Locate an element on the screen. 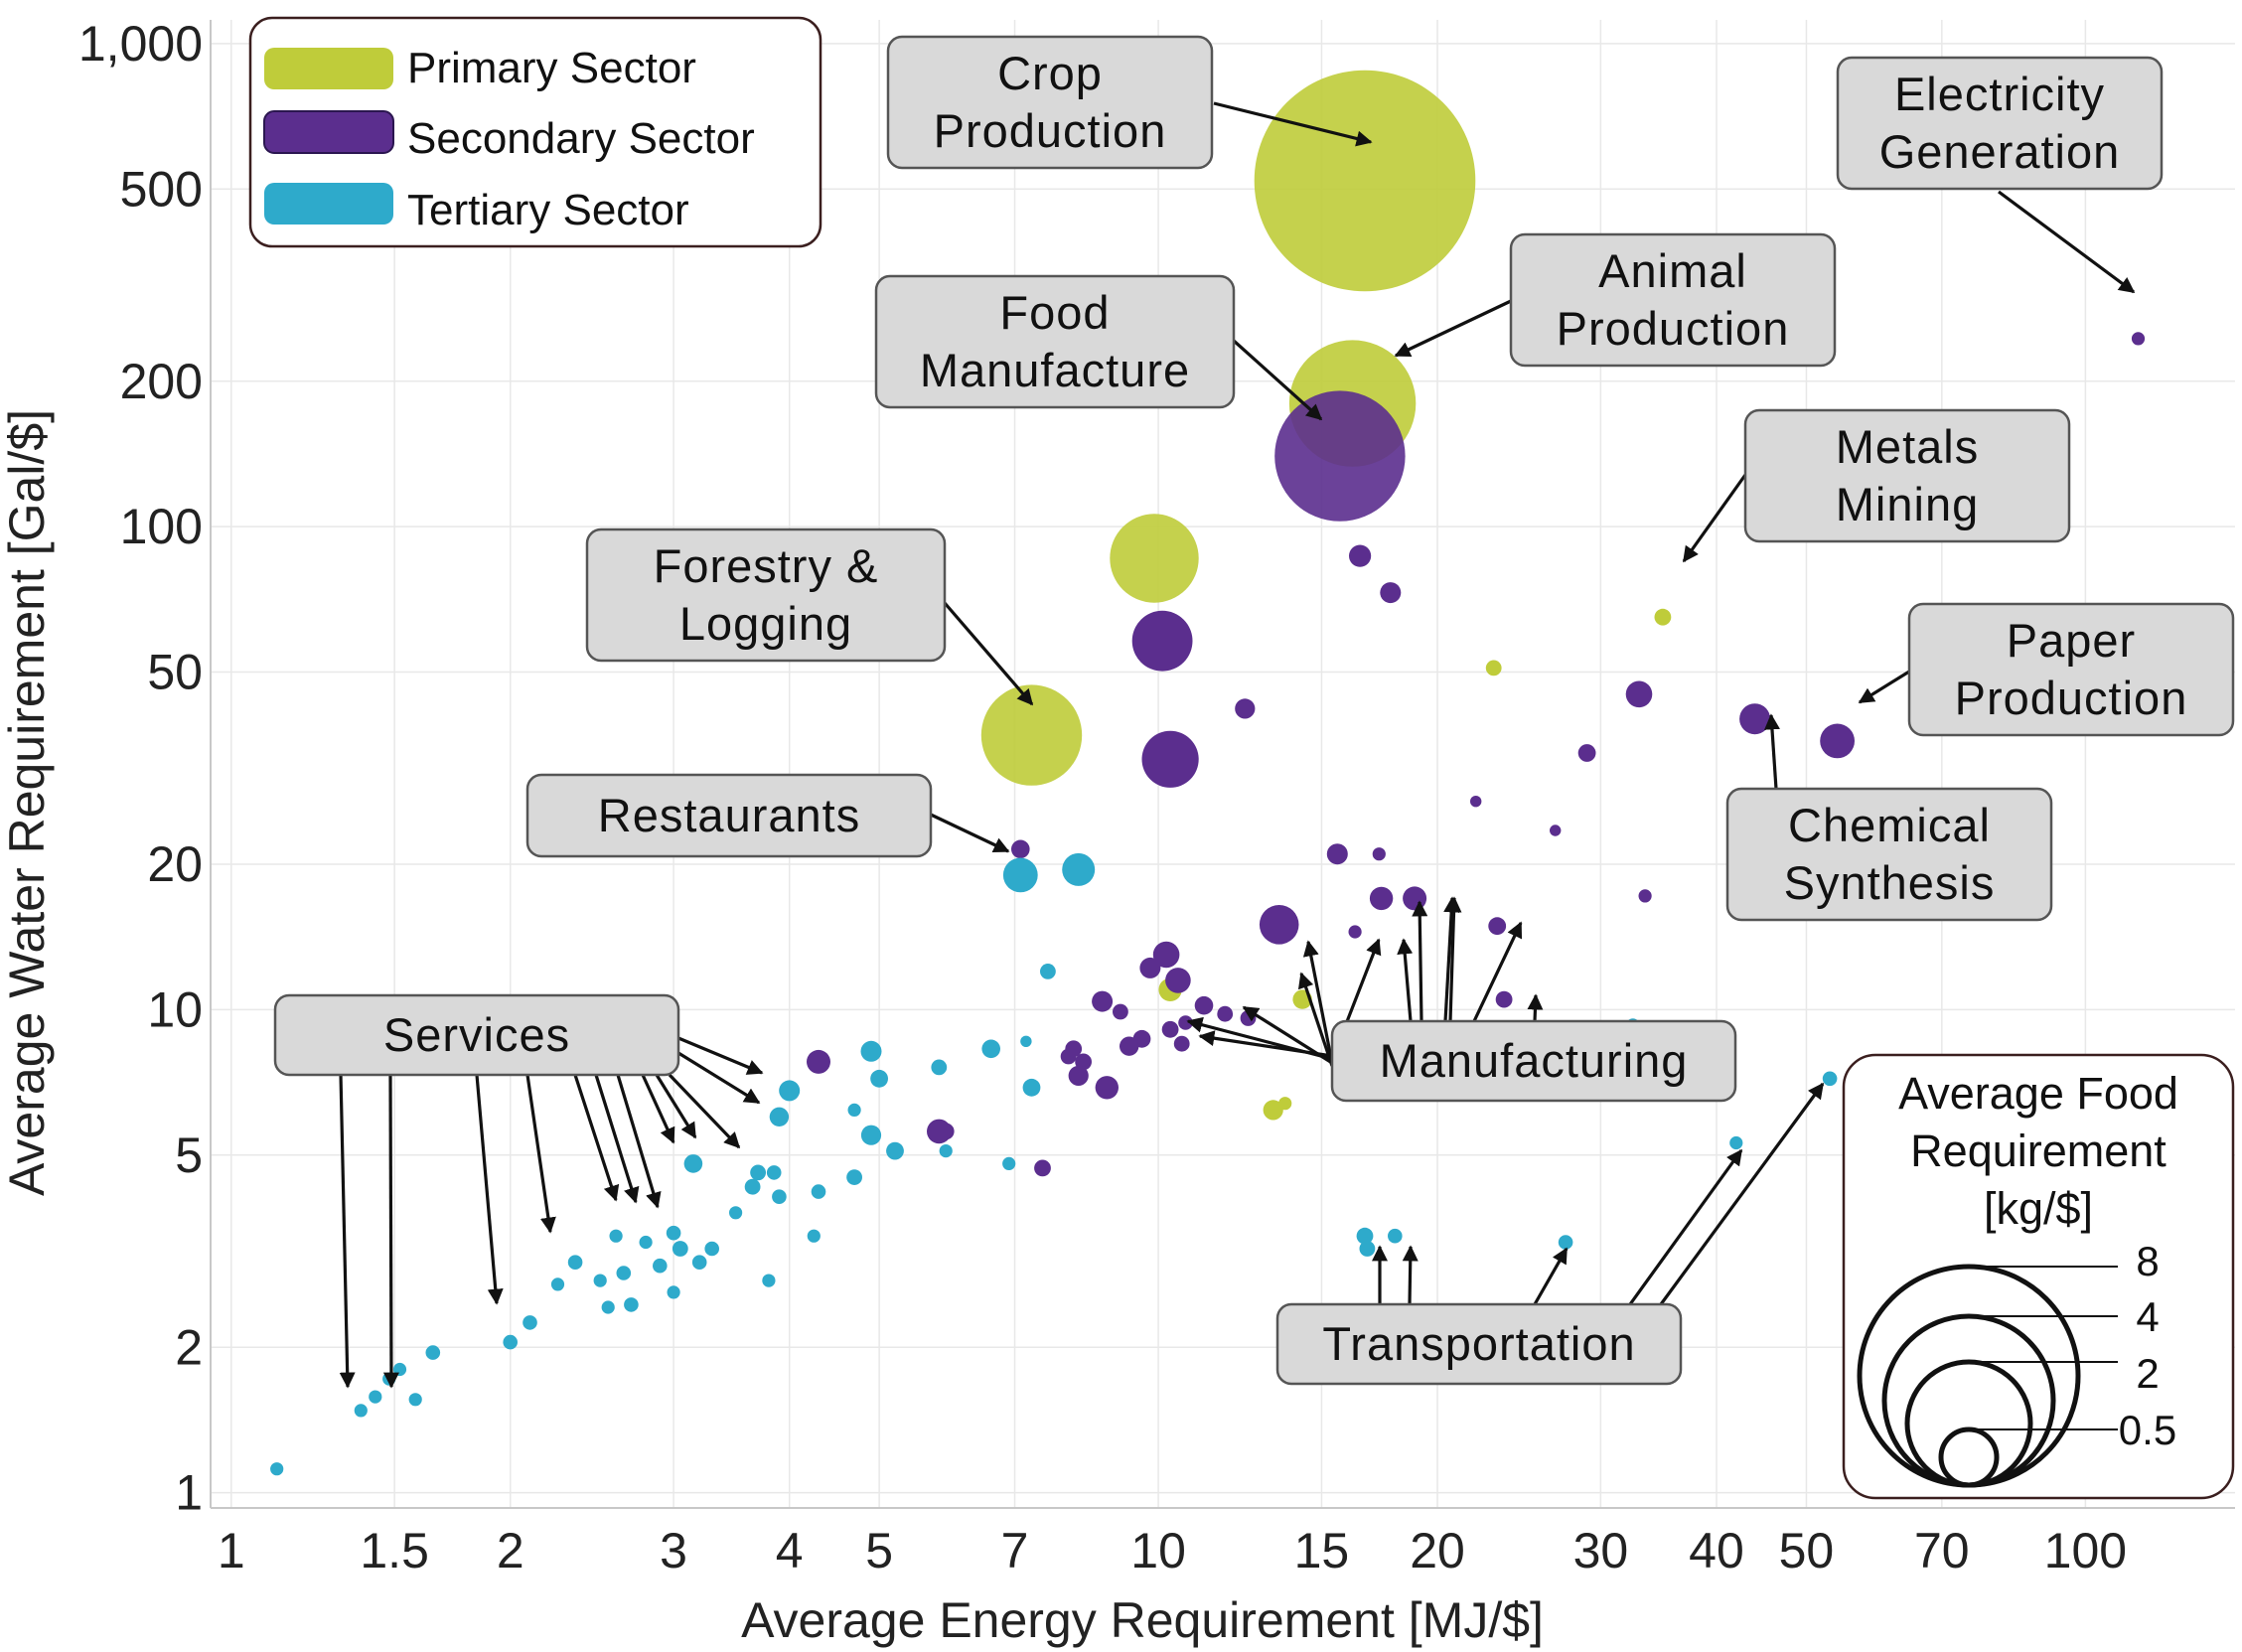 The height and width of the screenshot is (1652, 2242). callout-label: Production is located at coordinates (1050, 130).